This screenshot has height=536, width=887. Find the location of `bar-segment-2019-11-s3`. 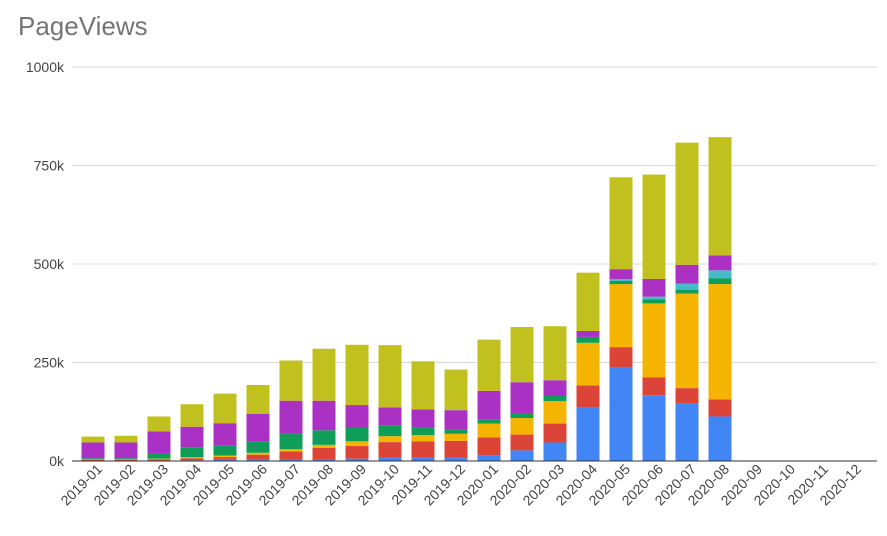

bar-segment-2019-11-s3 is located at coordinates (423, 431).